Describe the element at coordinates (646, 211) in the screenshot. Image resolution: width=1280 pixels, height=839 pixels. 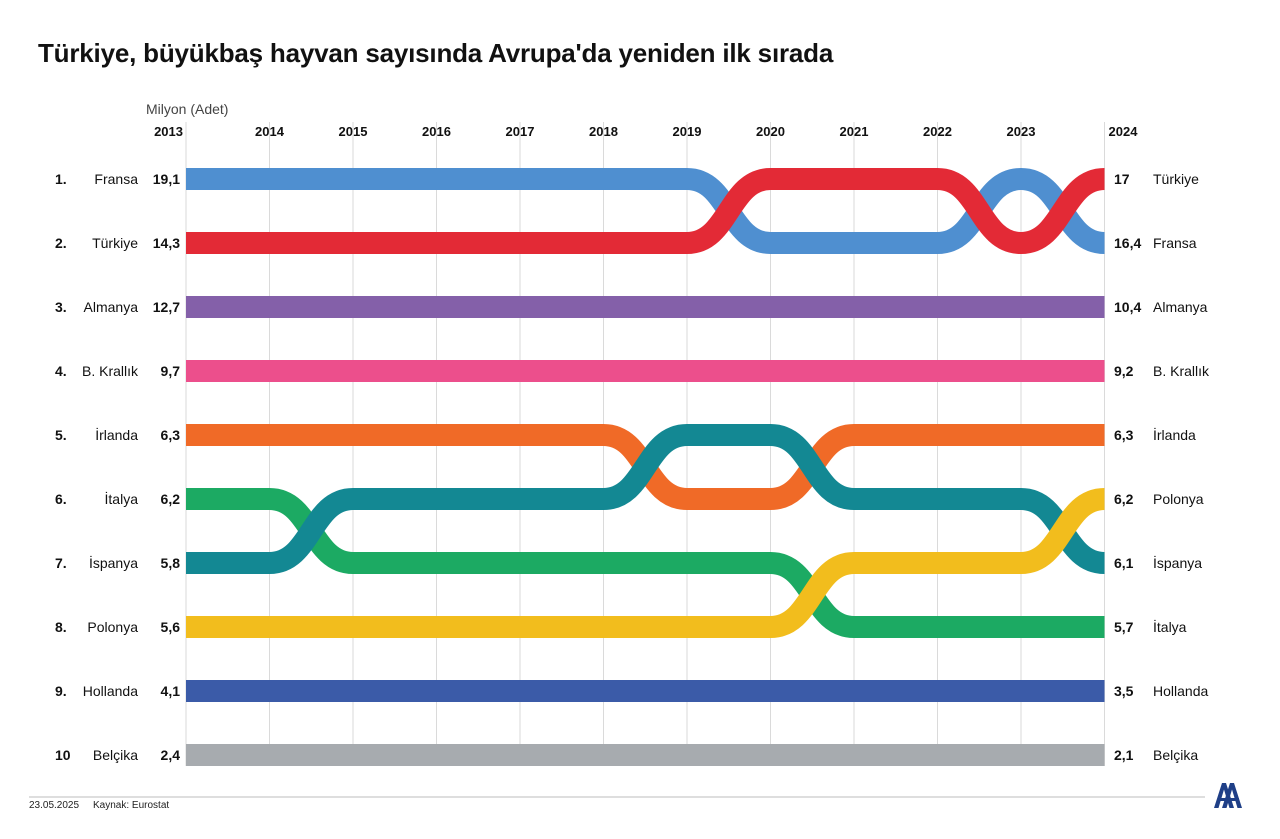
I see `series-band-Türkiye` at that location.